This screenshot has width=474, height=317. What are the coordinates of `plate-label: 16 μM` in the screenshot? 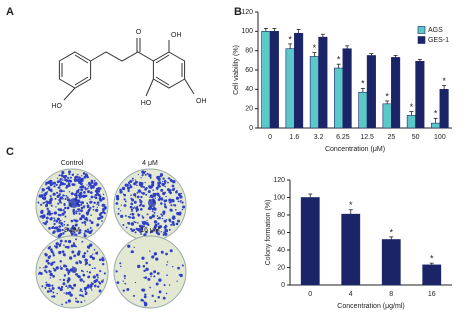 It's located at (150, 230).